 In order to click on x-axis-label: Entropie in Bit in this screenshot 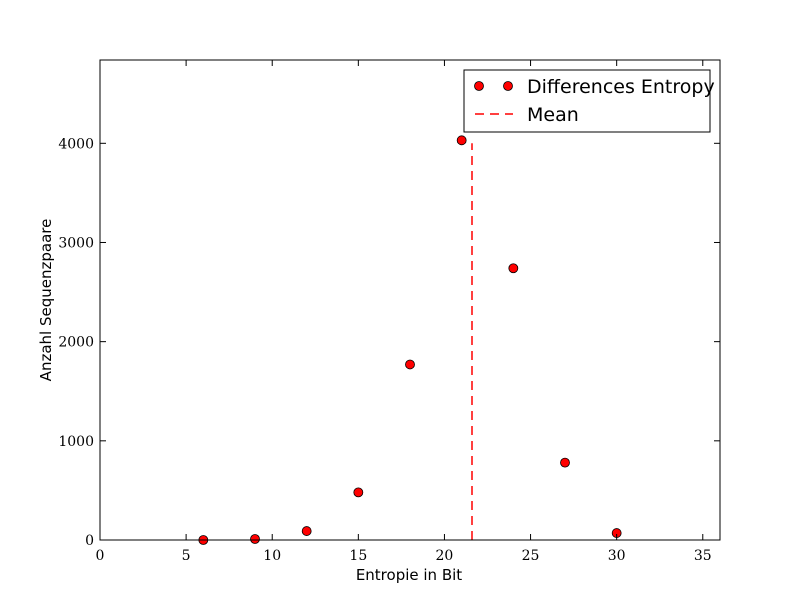, I will do `click(409, 575)`.